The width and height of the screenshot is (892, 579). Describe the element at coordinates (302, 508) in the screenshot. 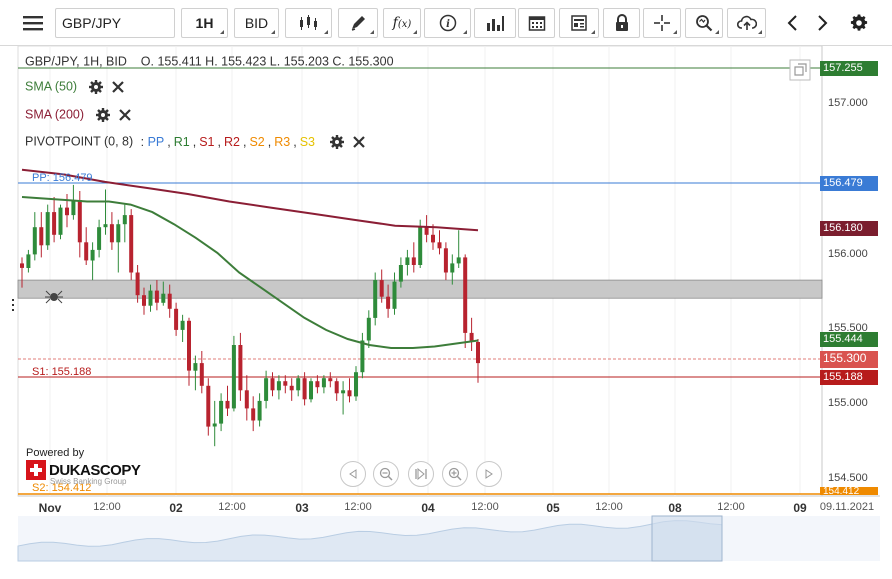

I see `time-tick-label: 03` at that location.